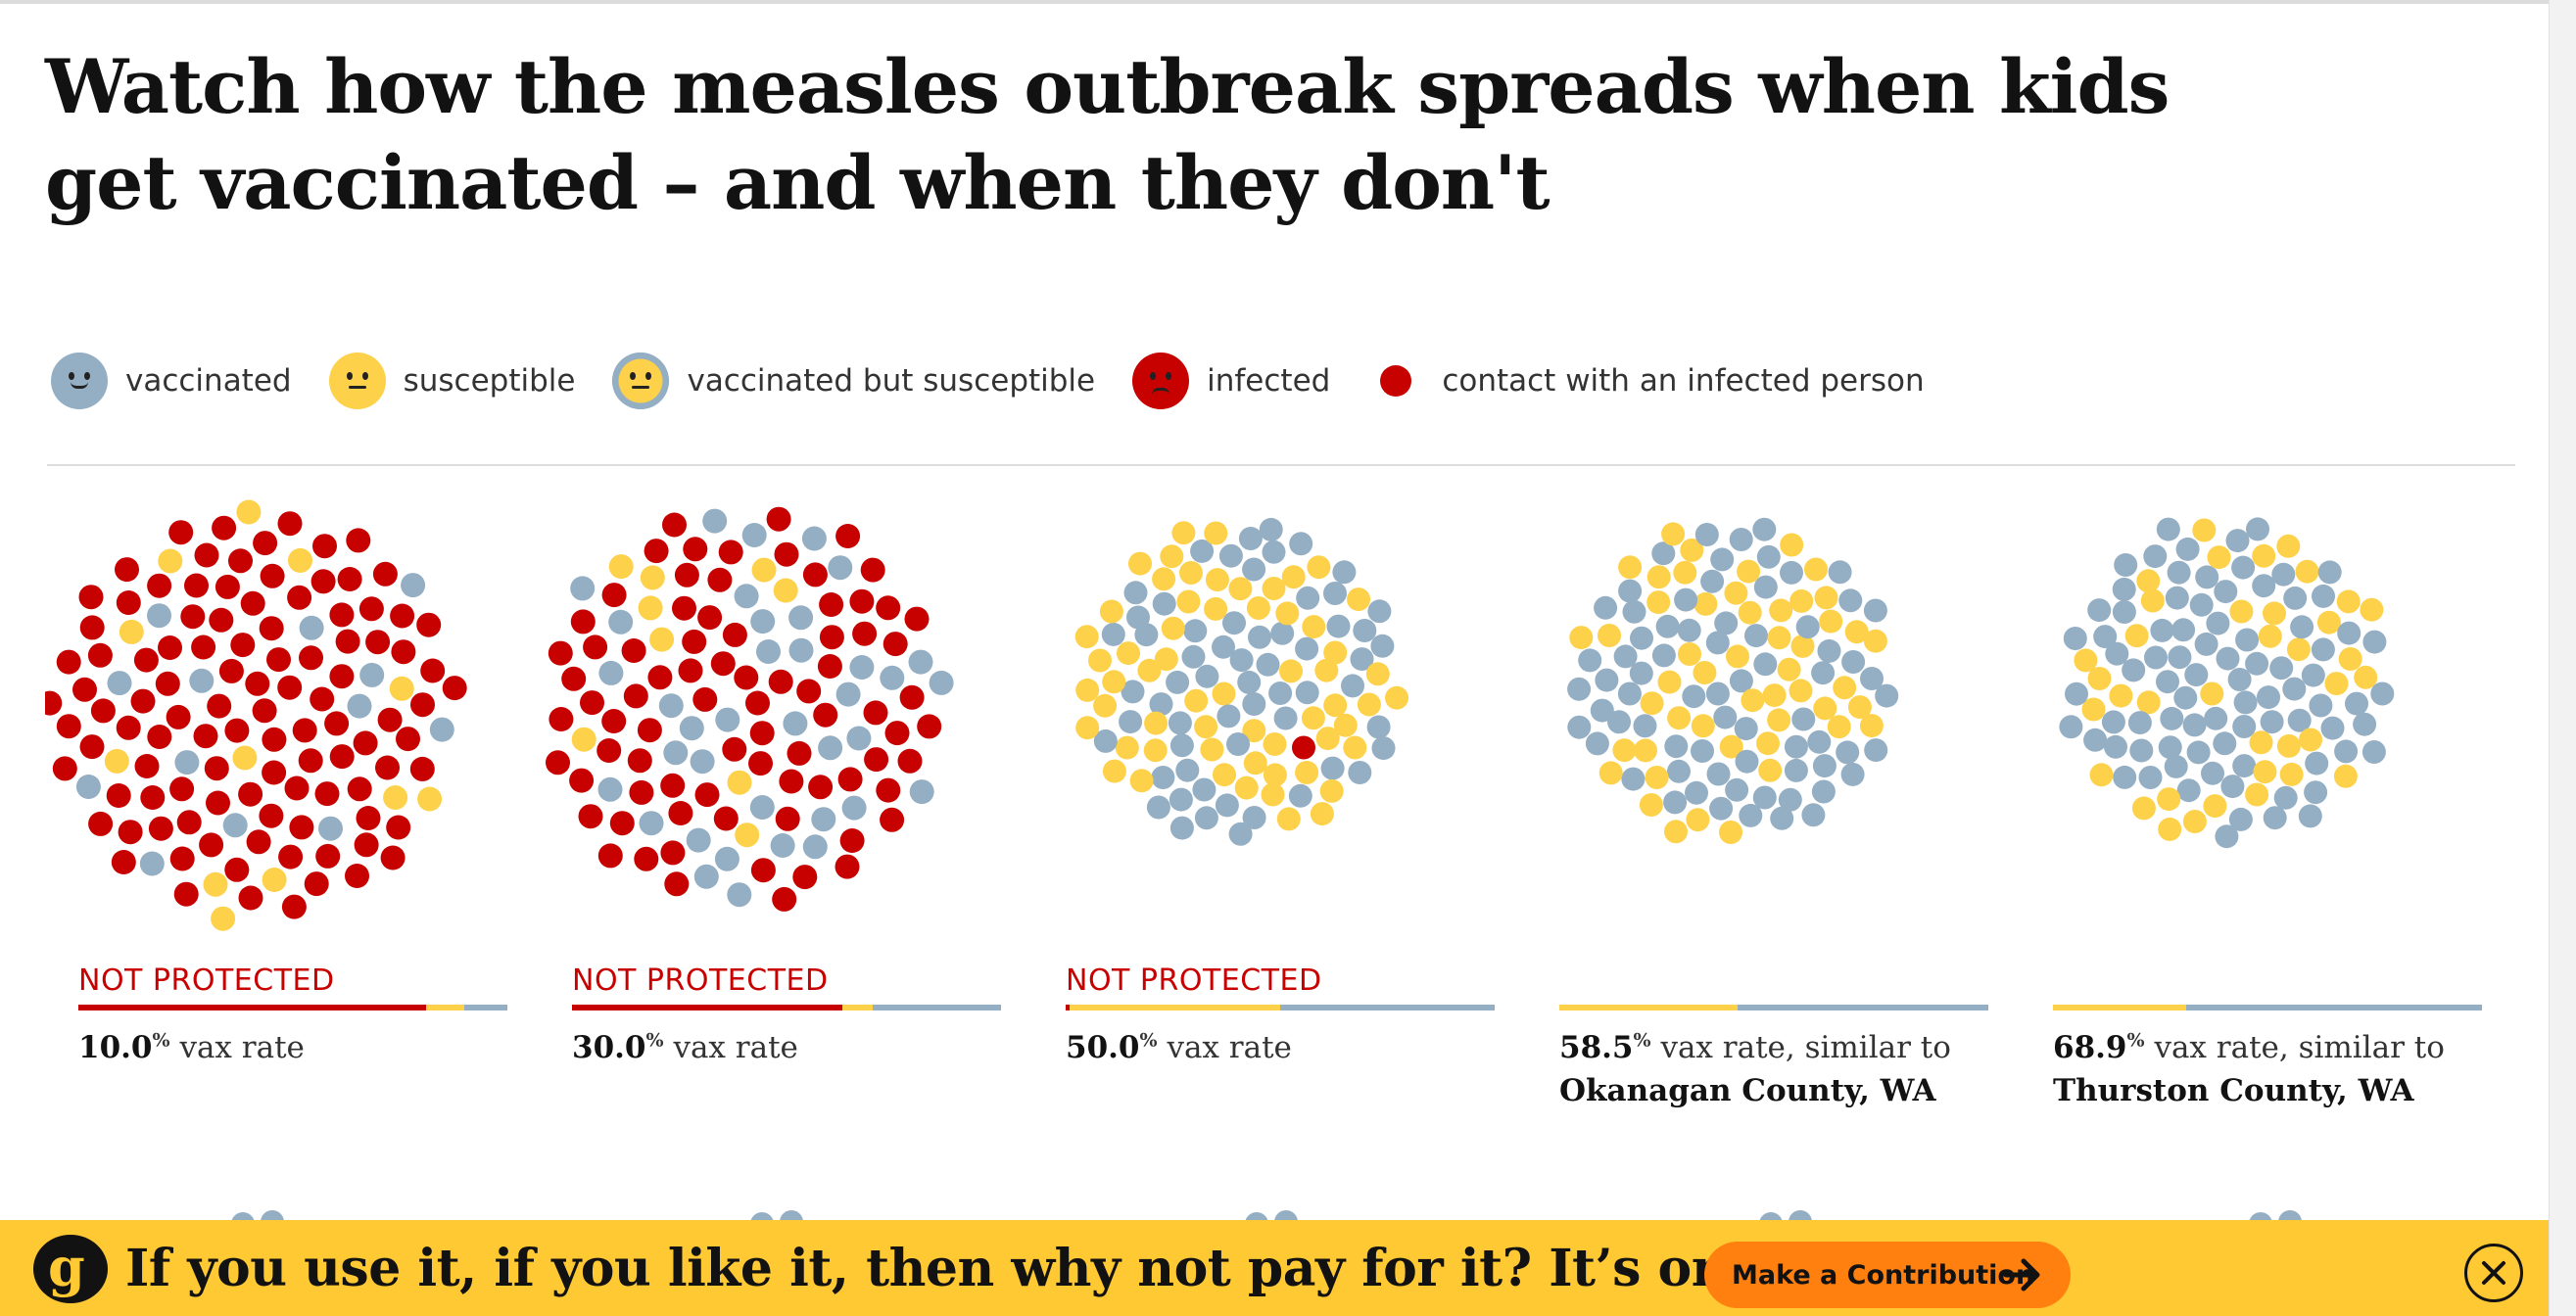 This screenshot has height=1316, width=2576. I want to click on simulation-panel: NOT PROTECTED 30.0% vax rate, so click(770, 803).